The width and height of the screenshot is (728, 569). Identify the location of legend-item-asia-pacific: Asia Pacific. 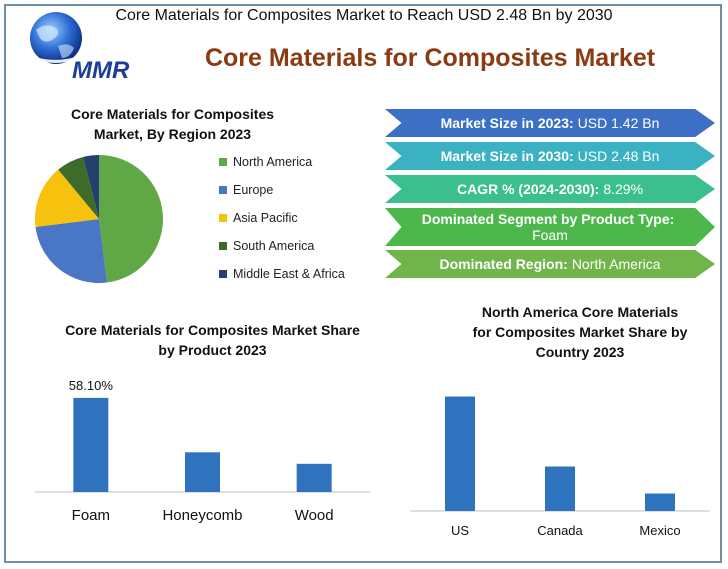
(282, 218).